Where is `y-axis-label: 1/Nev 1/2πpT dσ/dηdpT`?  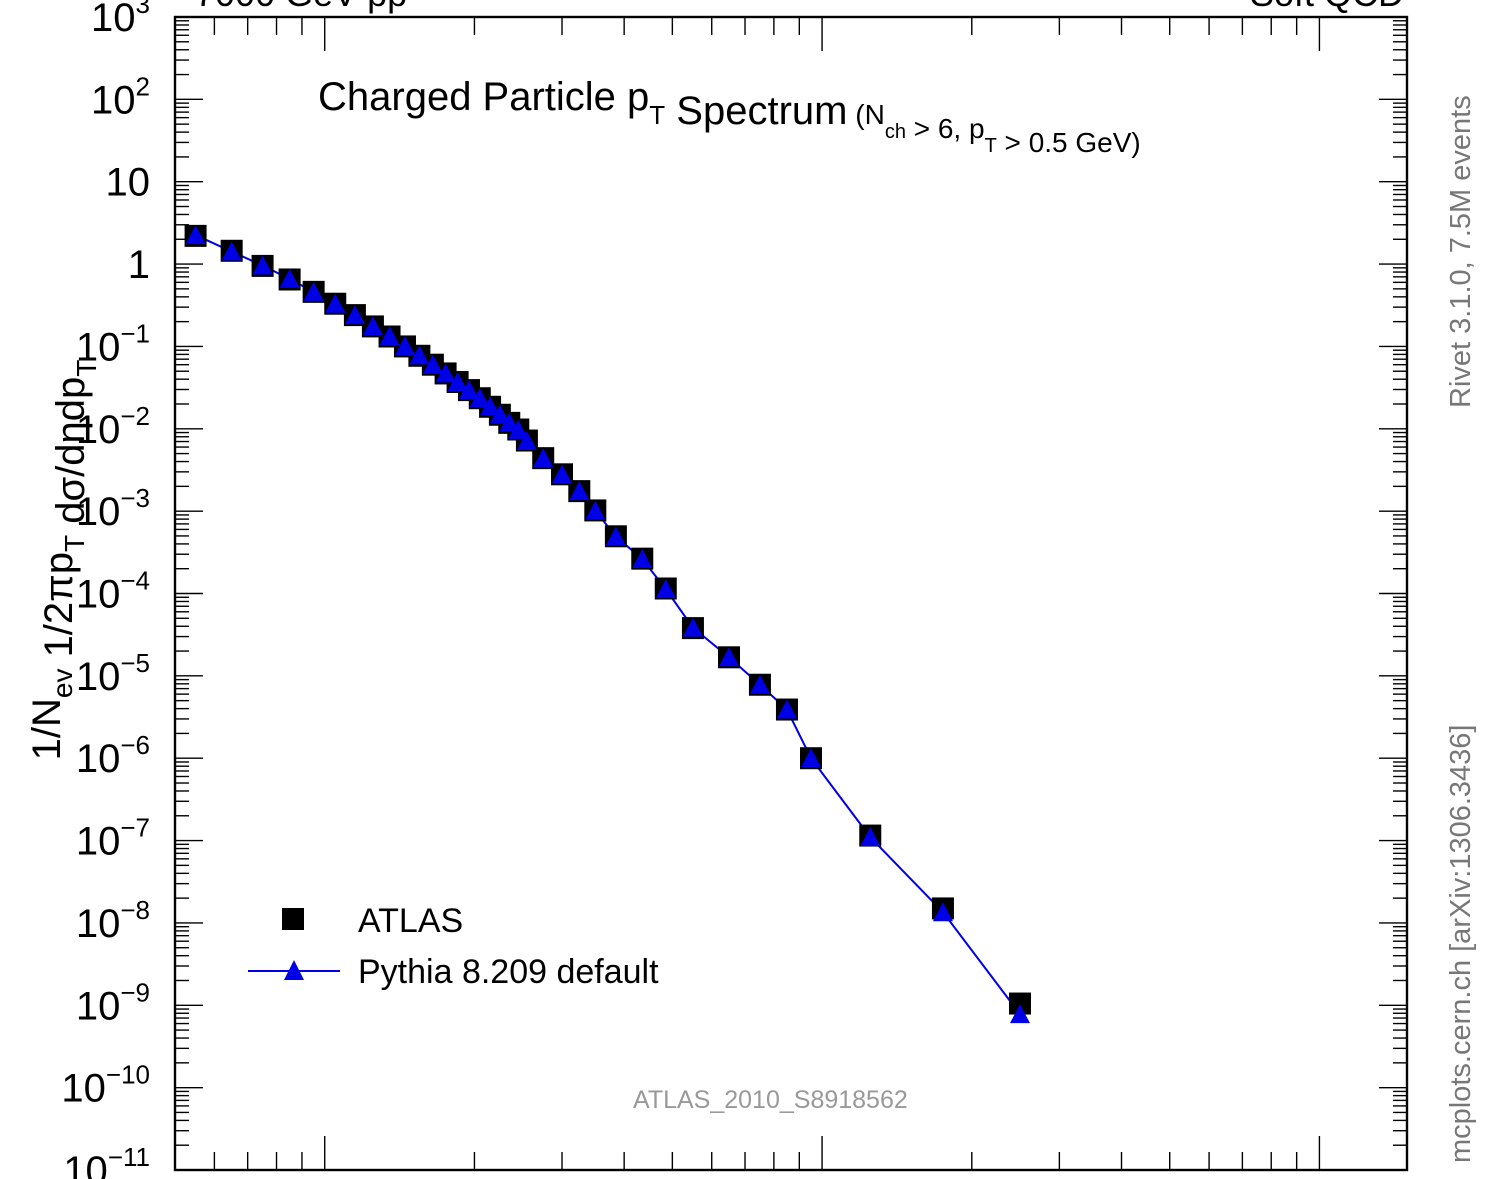 y-axis-label: 1/Nev 1/2πpT dσ/dηdpT is located at coordinates (63, 560).